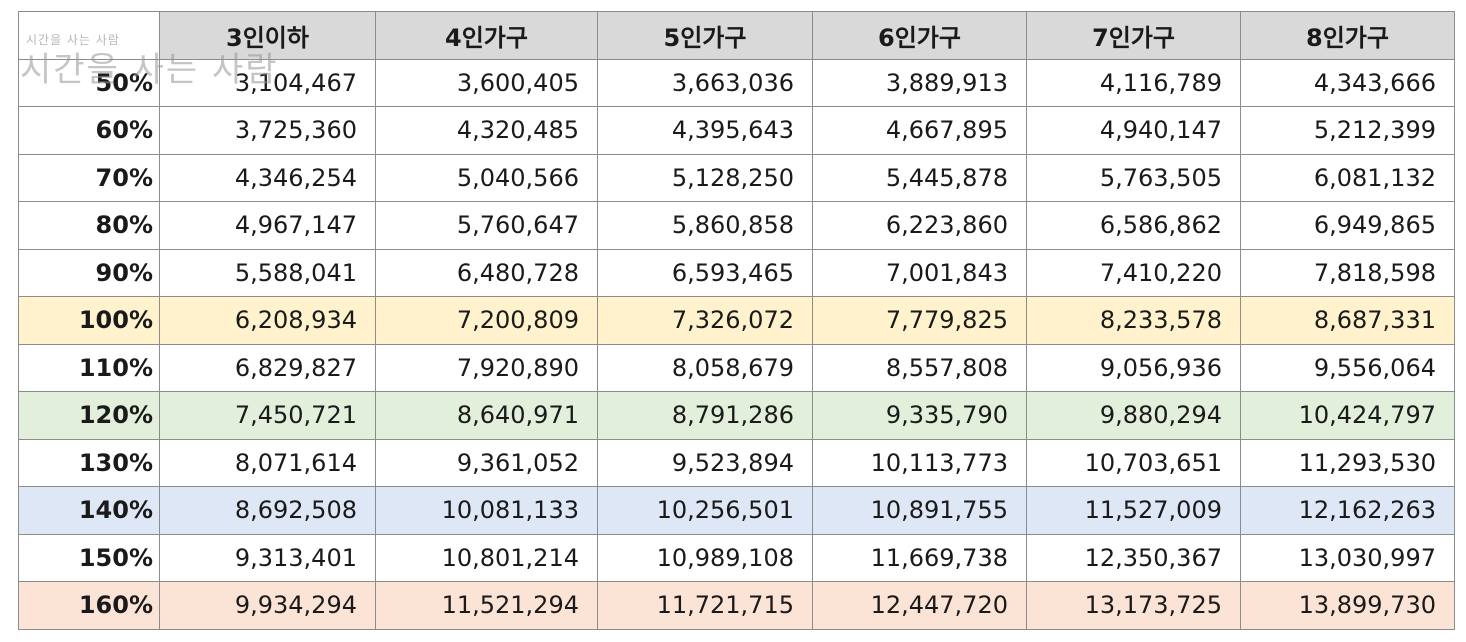  I want to click on row-label: 150%, so click(89, 557).